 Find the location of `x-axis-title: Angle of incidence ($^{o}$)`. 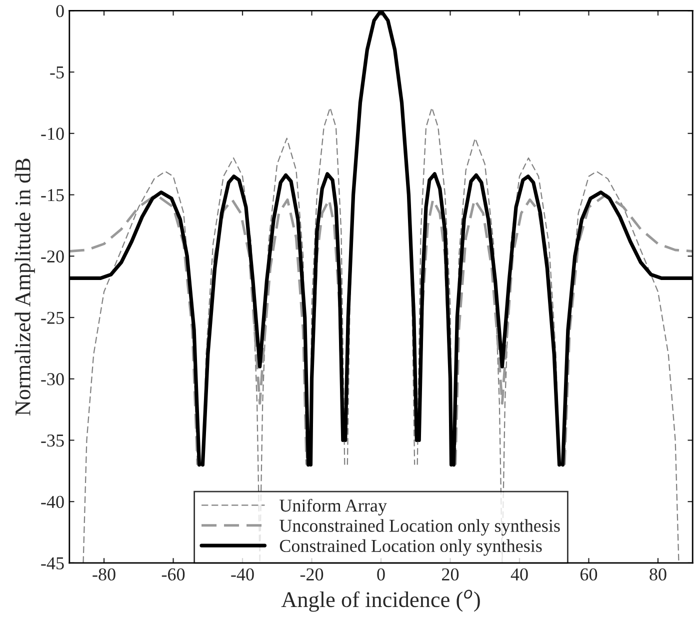

x-axis-title: Angle of incidence ($^{o}$) is located at coordinates (380, 601).